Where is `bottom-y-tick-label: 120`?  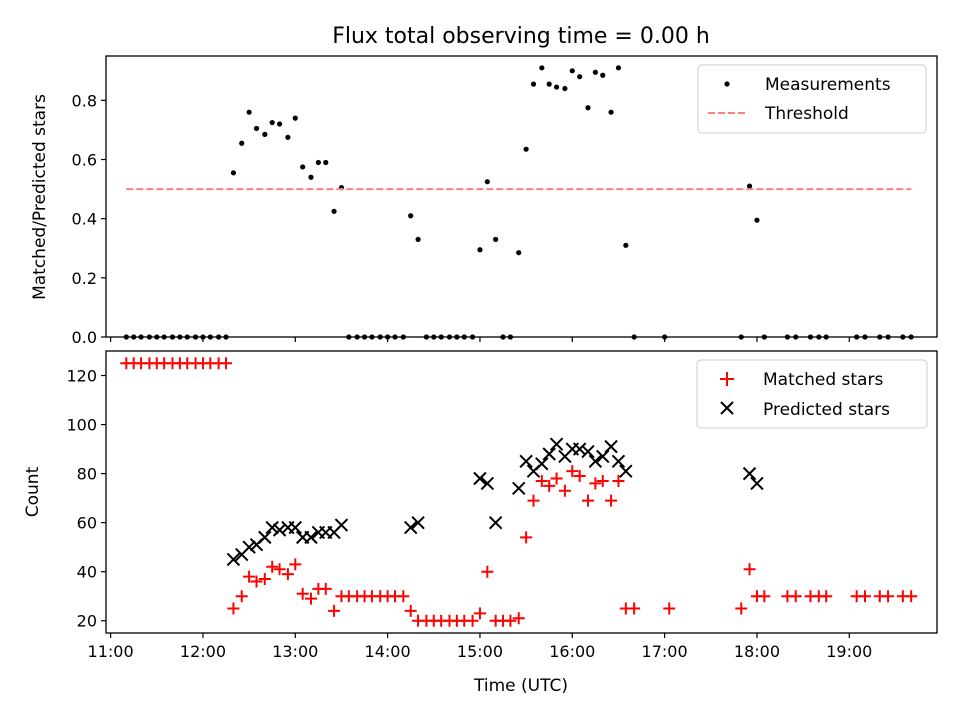 bottom-y-tick-label: 120 is located at coordinates (81, 376).